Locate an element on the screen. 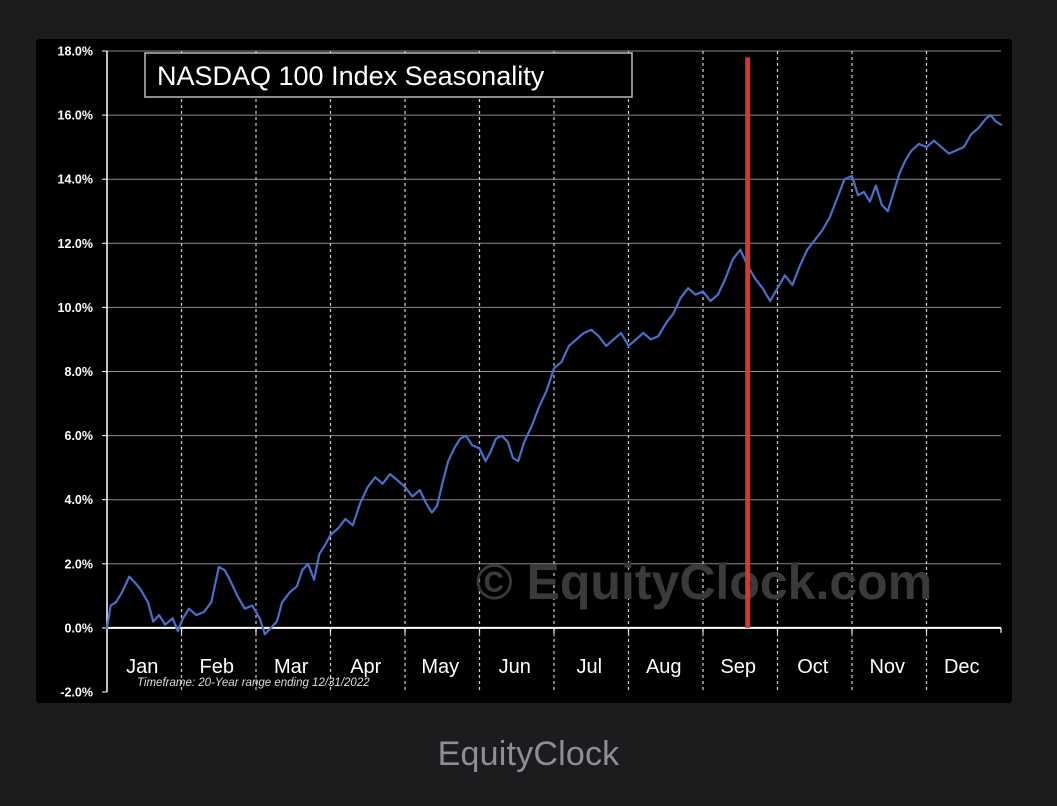 This screenshot has width=1057, height=806. title-box is located at coordinates (388, 75).